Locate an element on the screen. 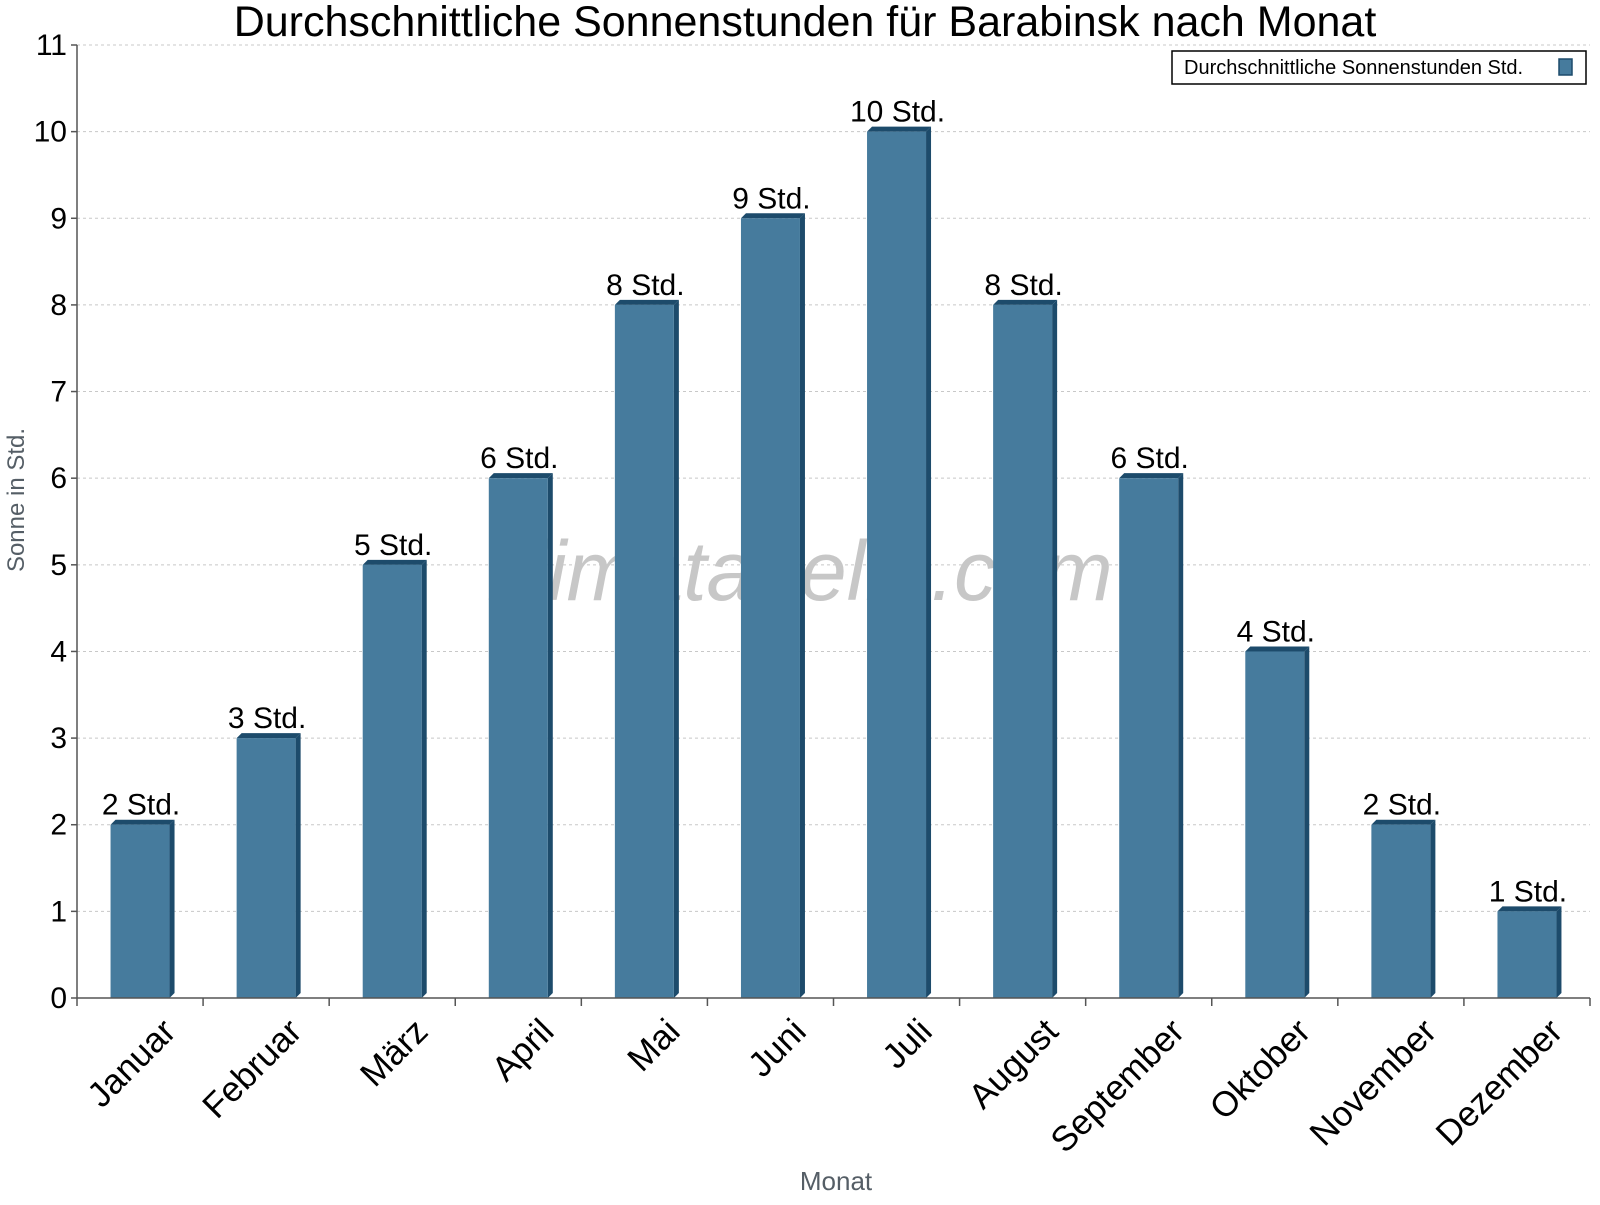  category-label: Juli is located at coordinates (907, 1044).